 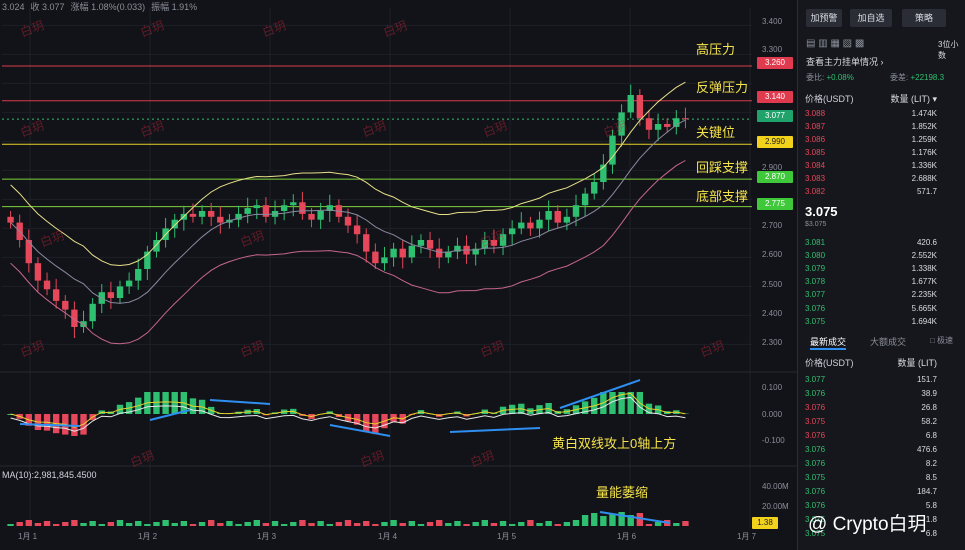 I want to click on macd-dif-line, so click(x=348, y=410).